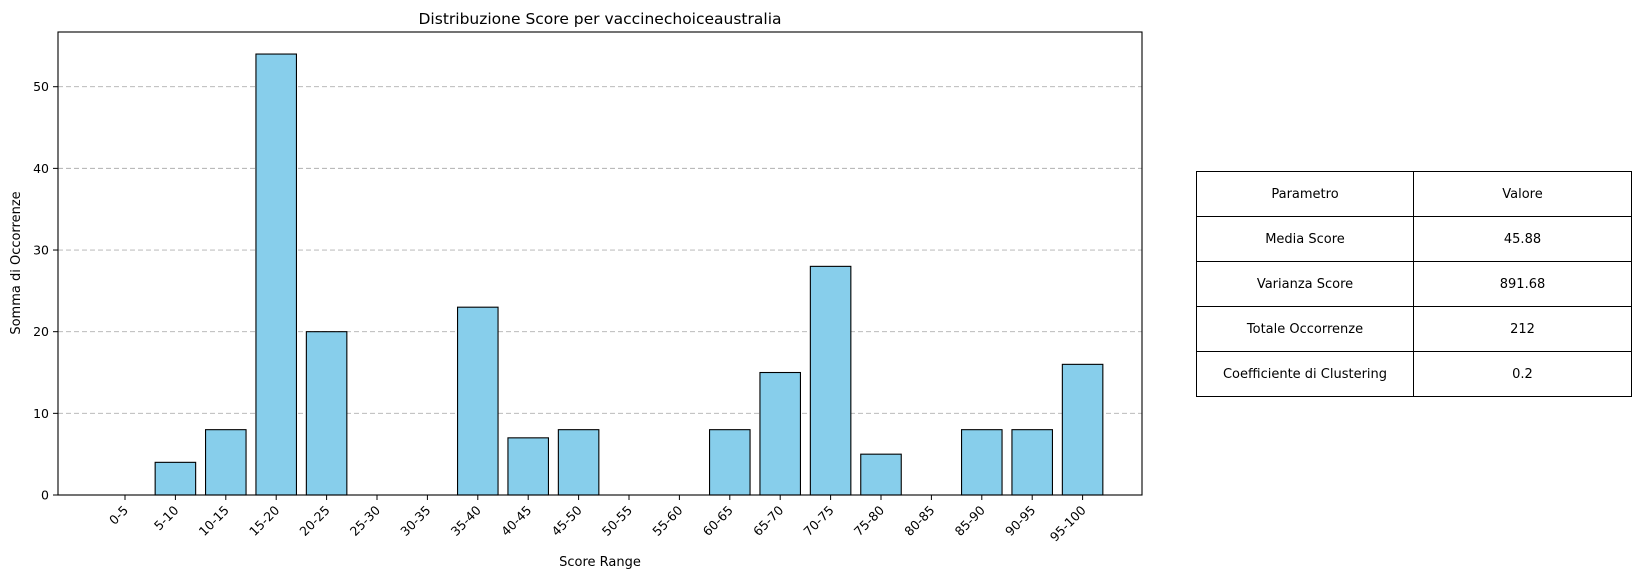 The width and height of the screenshot is (1640, 578). Describe the element at coordinates (869, 520) in the screenshot. I see `x-tick-label: 75-80` at that location.